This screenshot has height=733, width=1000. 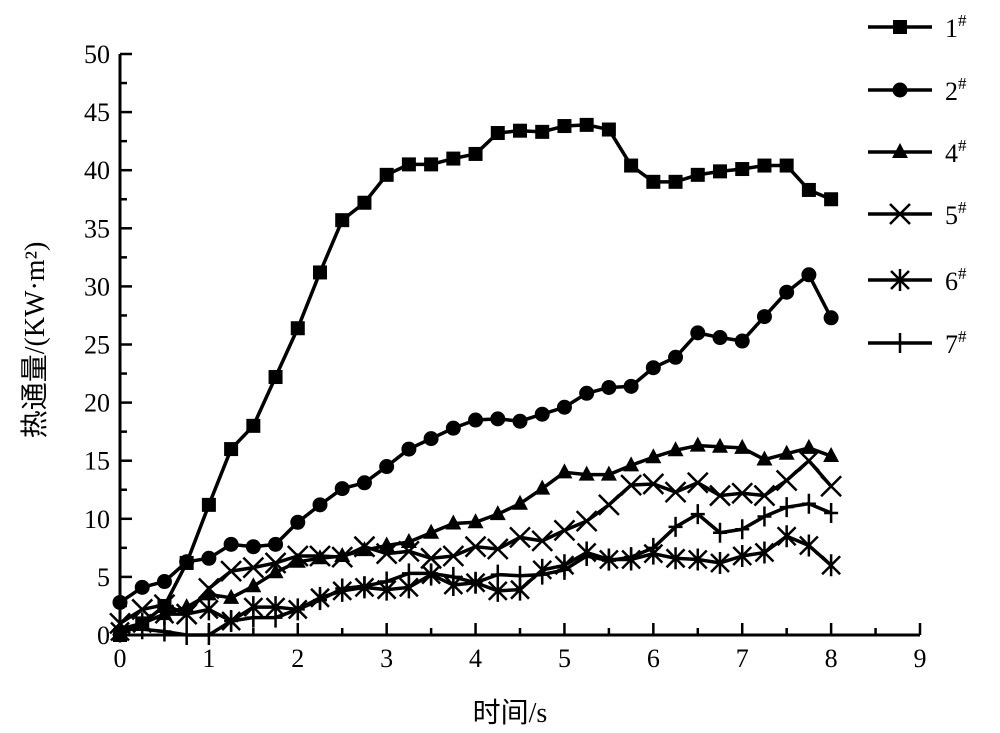 I want to click on y-tick-label: 10, so click(x=97, y=519).